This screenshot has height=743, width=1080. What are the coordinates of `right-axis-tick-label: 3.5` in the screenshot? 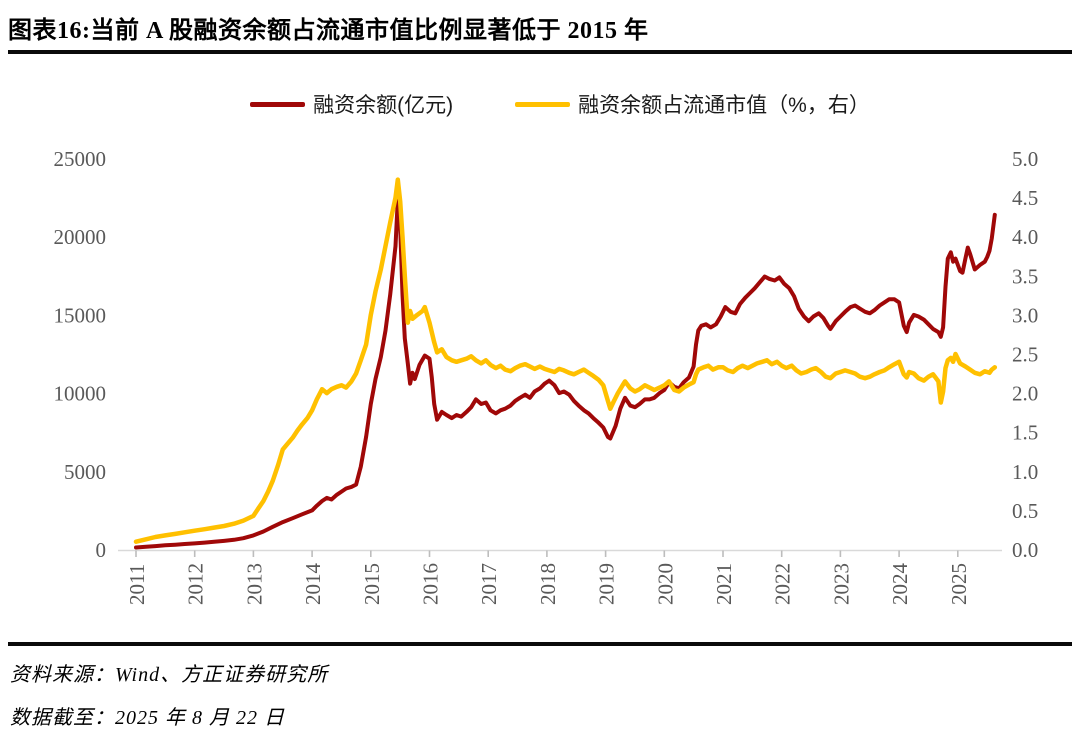 It's located at (1025, 276).